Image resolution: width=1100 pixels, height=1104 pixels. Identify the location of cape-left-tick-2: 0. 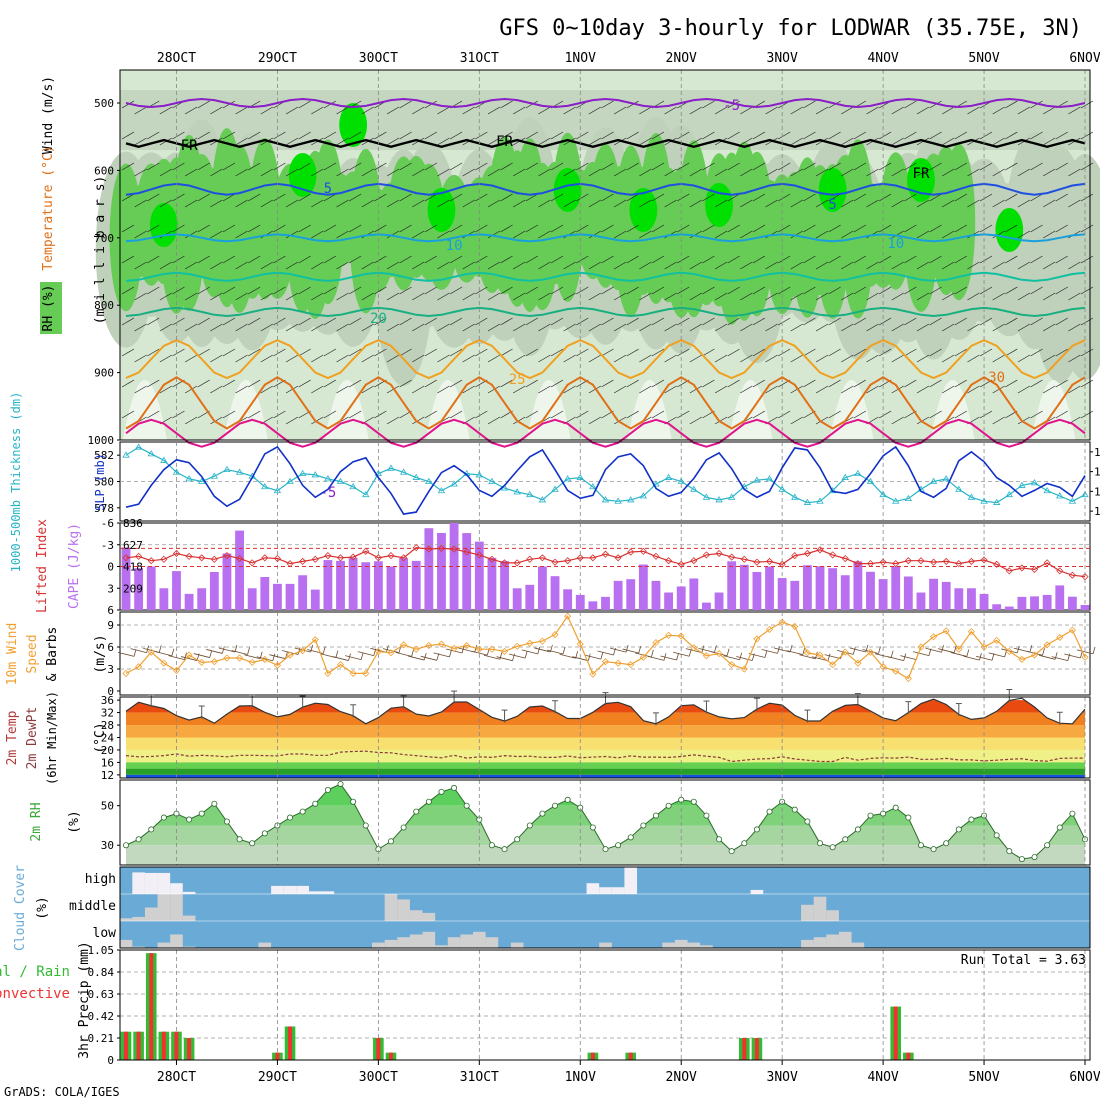
(110, 567).